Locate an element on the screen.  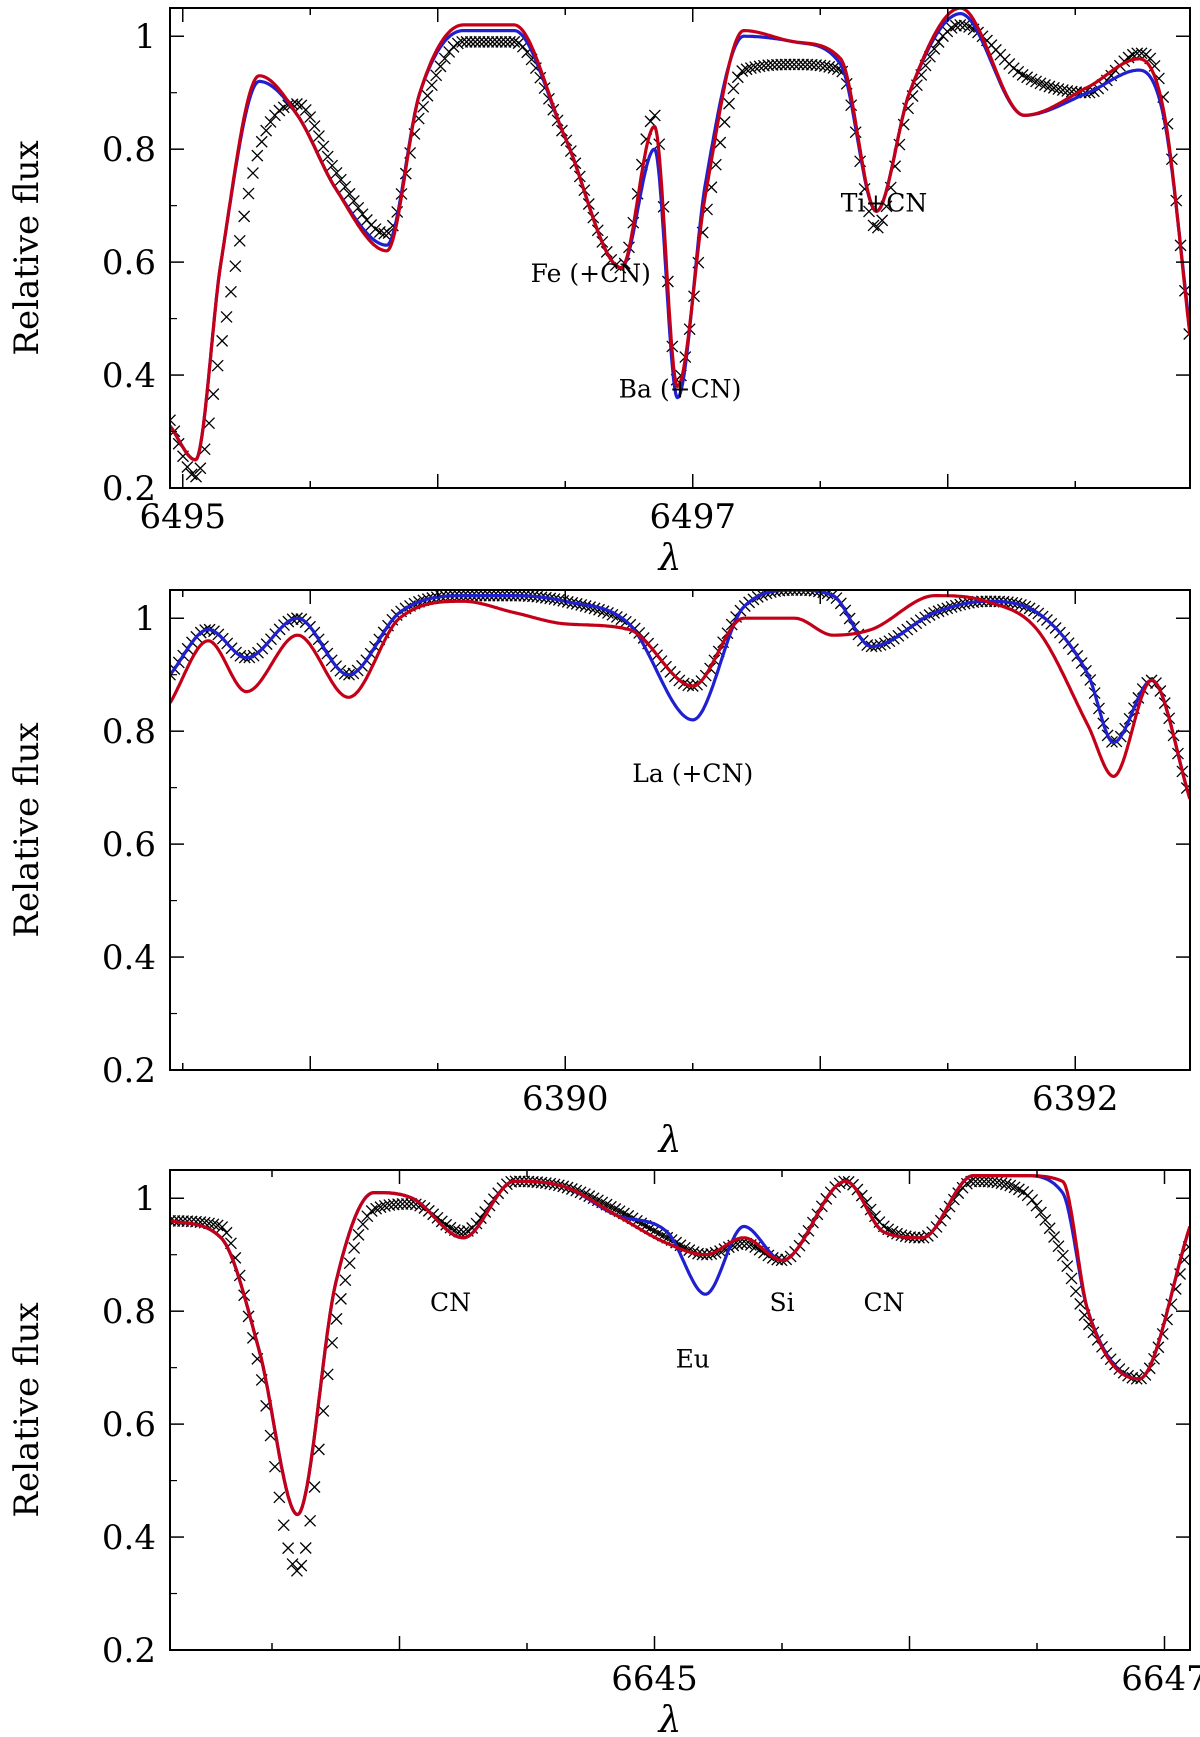
x-tick-label: 6497 is located at coordinates (692, 517).